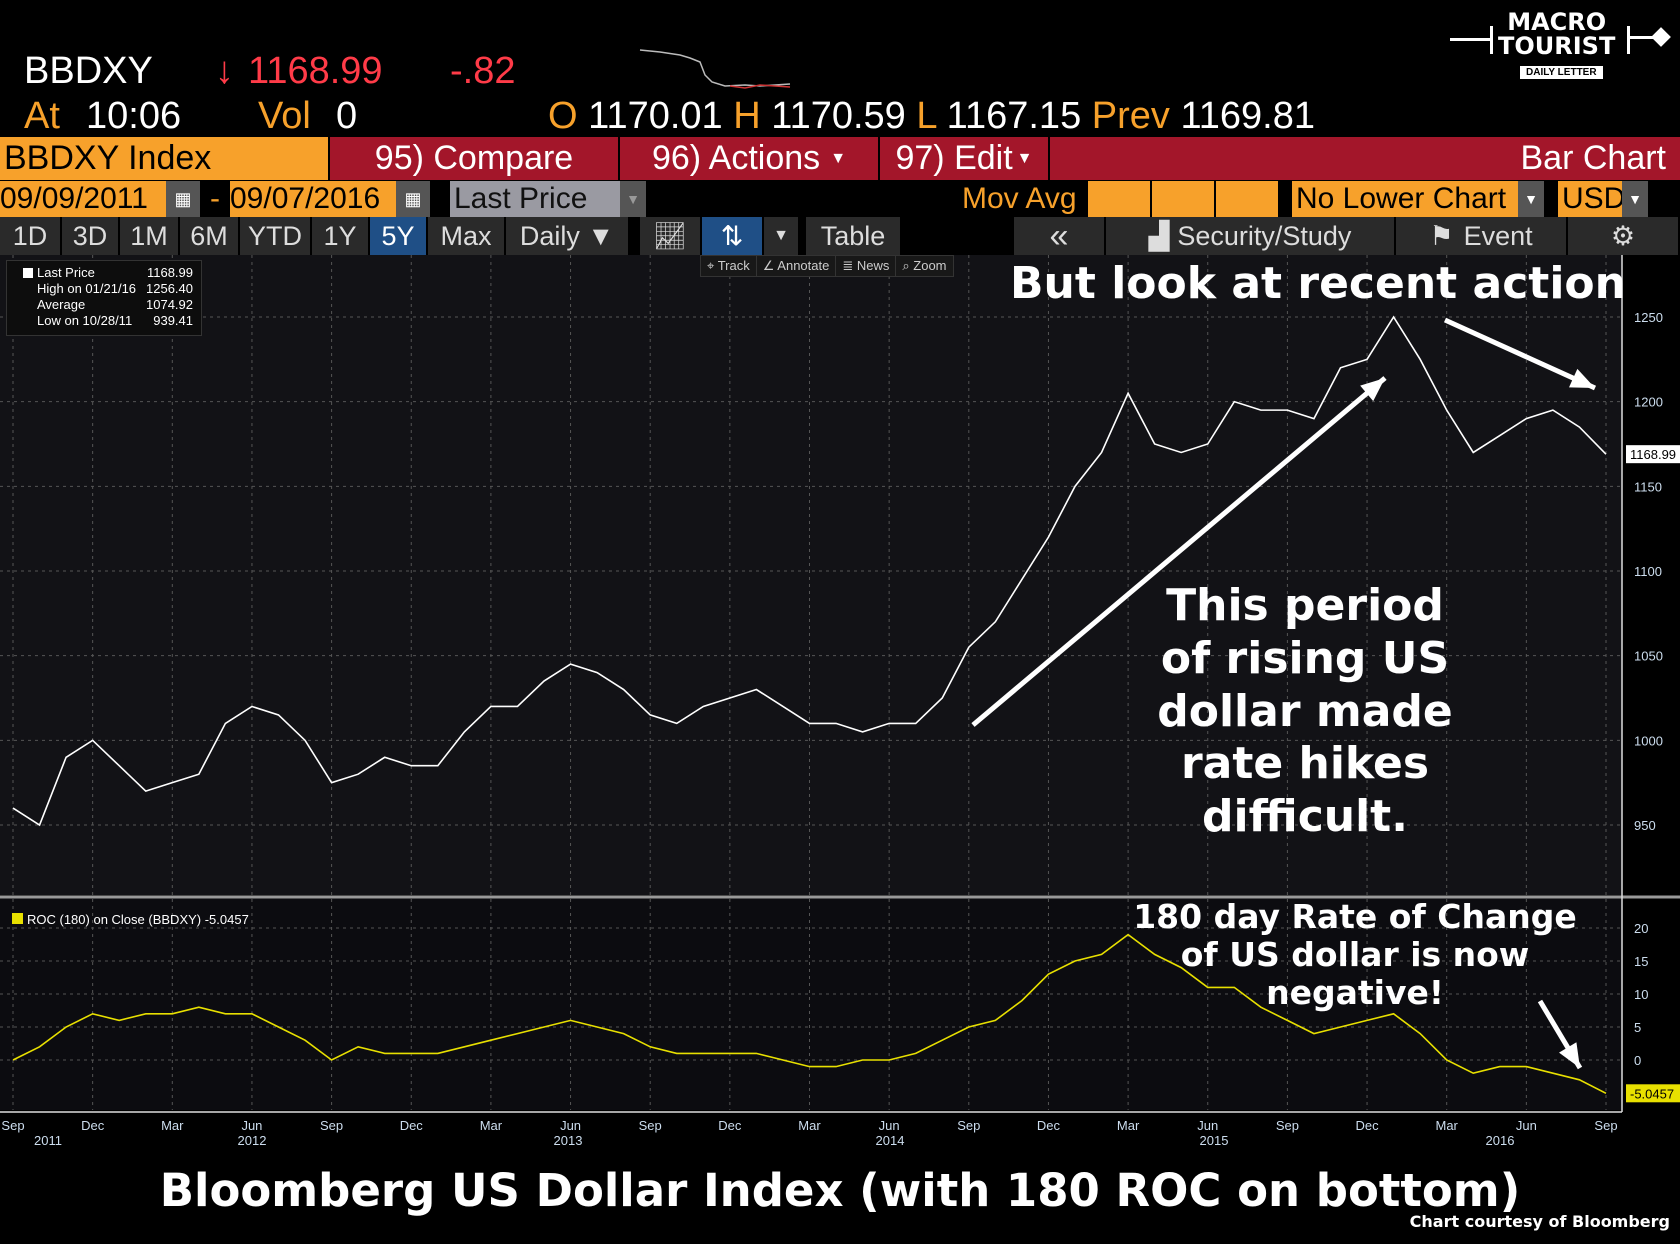 The height and width of the screenshot is (1244, 1680). Describe the element at coordinates (1264, 235) in the screenshot. I see `security-study-label: Security/Study` at that location.